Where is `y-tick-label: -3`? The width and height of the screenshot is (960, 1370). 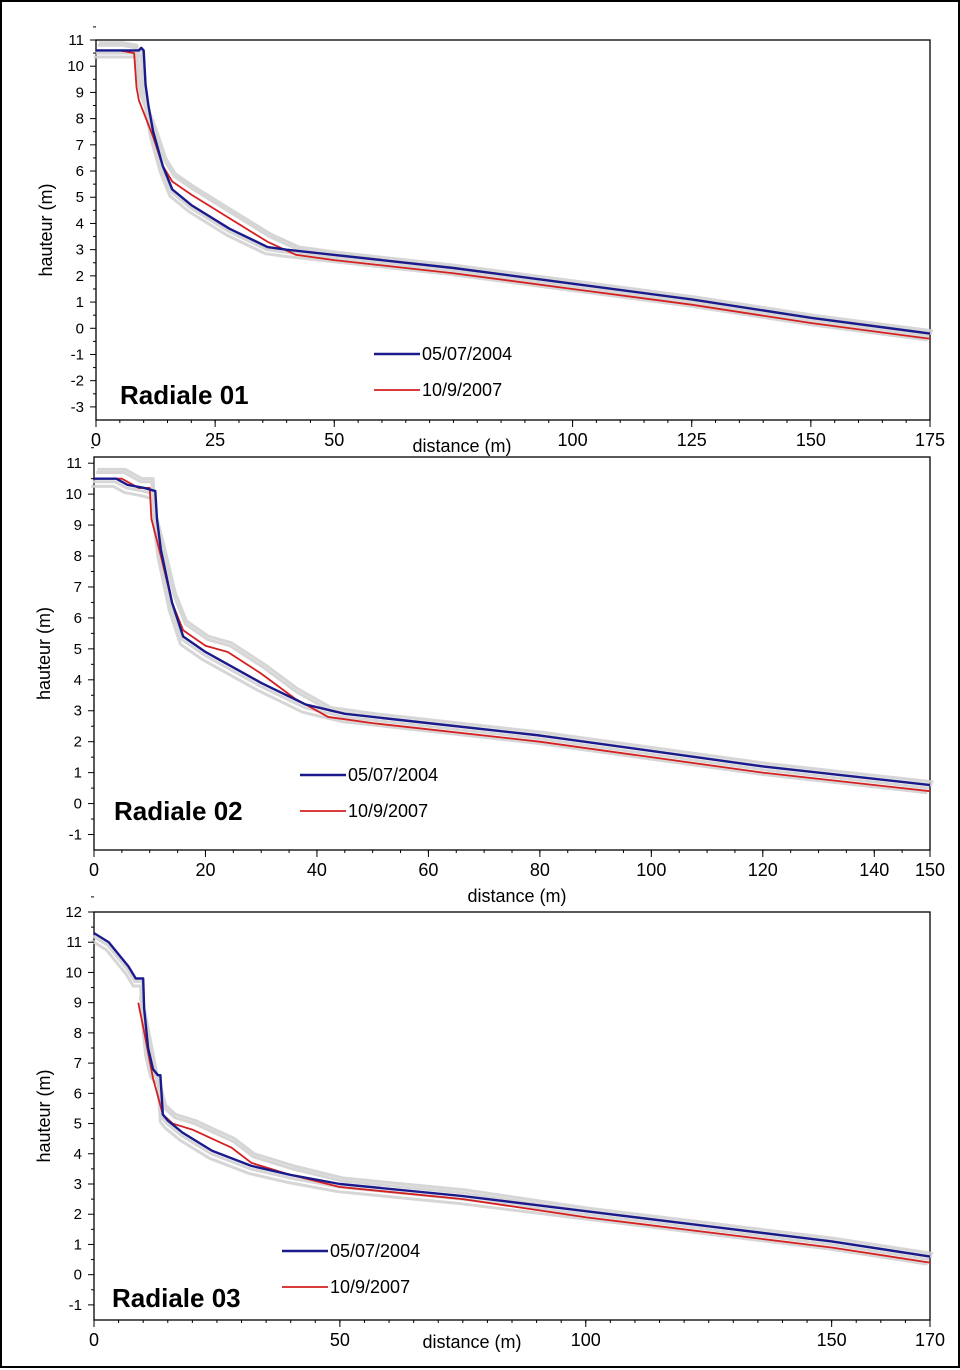
y-tick-label: -3 is located at coordinates (77, 407).